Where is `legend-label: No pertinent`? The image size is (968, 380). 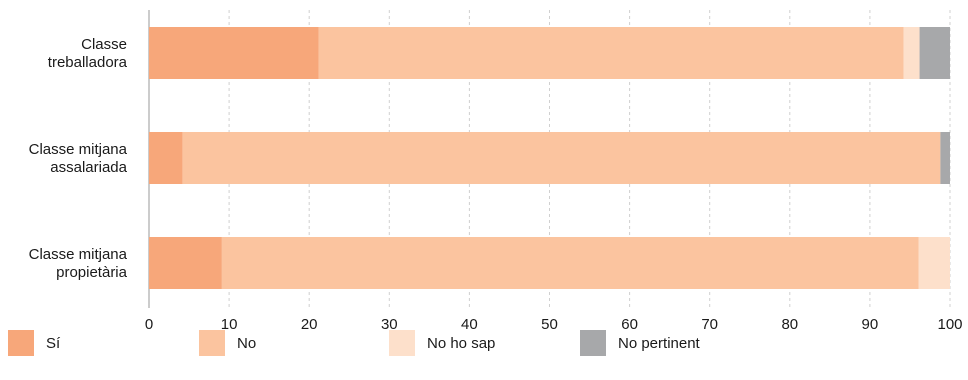
legend-label: No pertinent is located at coordinates (659, 343).